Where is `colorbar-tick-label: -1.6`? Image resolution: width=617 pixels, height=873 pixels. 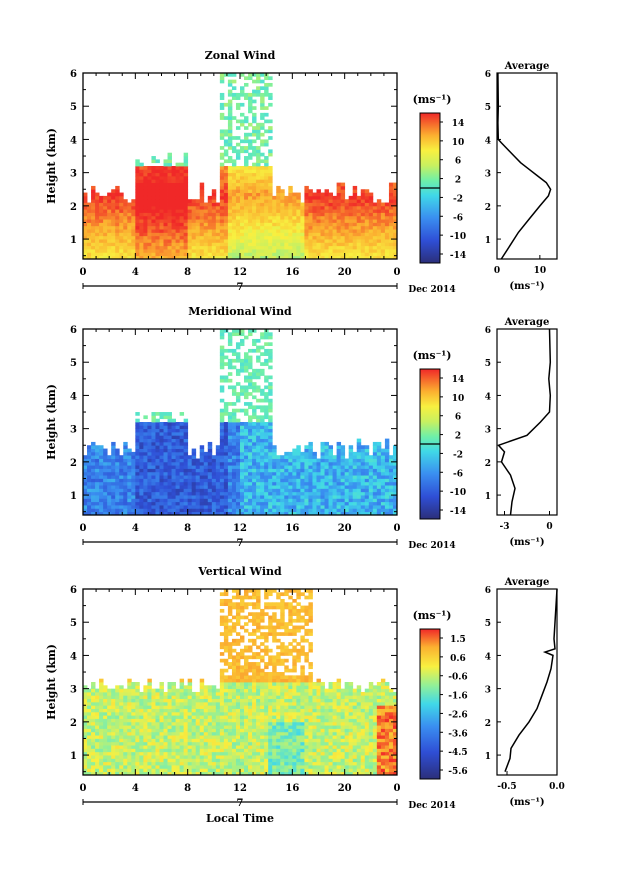
colorbar-tick-label: -1.6 is located at coordinates (457, 697).